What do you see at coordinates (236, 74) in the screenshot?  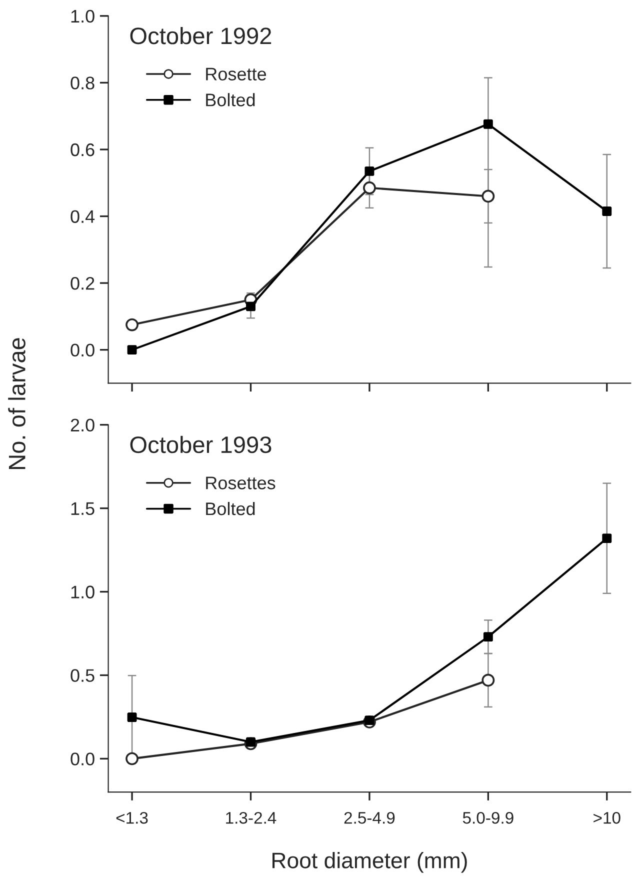 I see `legend-label: Rosette` at bounding box center [236, 74].